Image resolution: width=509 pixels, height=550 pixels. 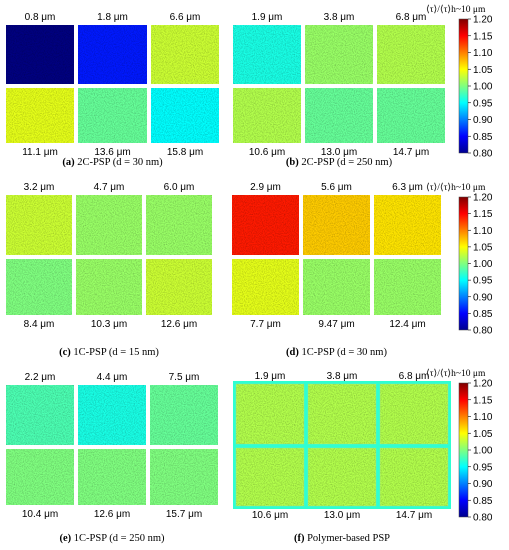 I want to click on colorbar-tick-label: 1.05, so click(x=483, y=70).